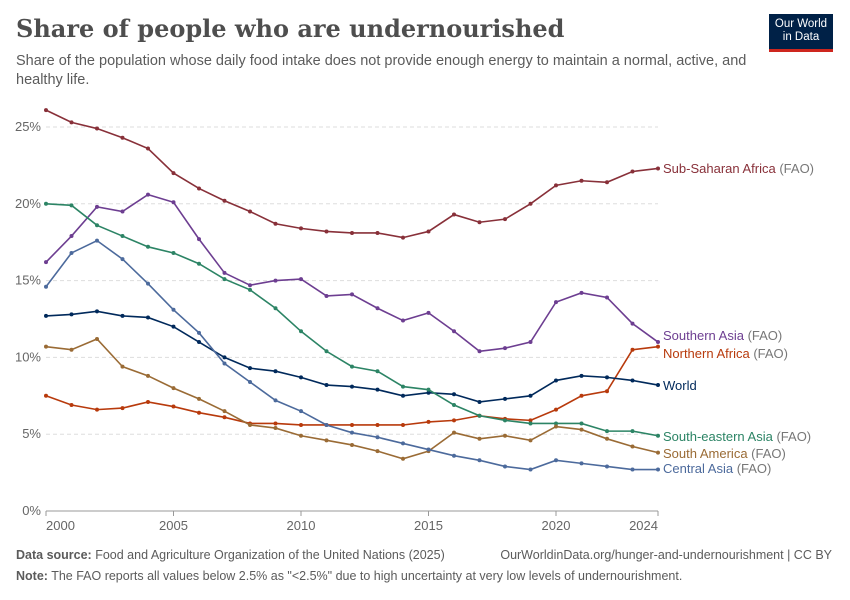  Describe the element at coordinates (173, 525) in the screenshot. I see `x-tick-label: 2005` at that location.